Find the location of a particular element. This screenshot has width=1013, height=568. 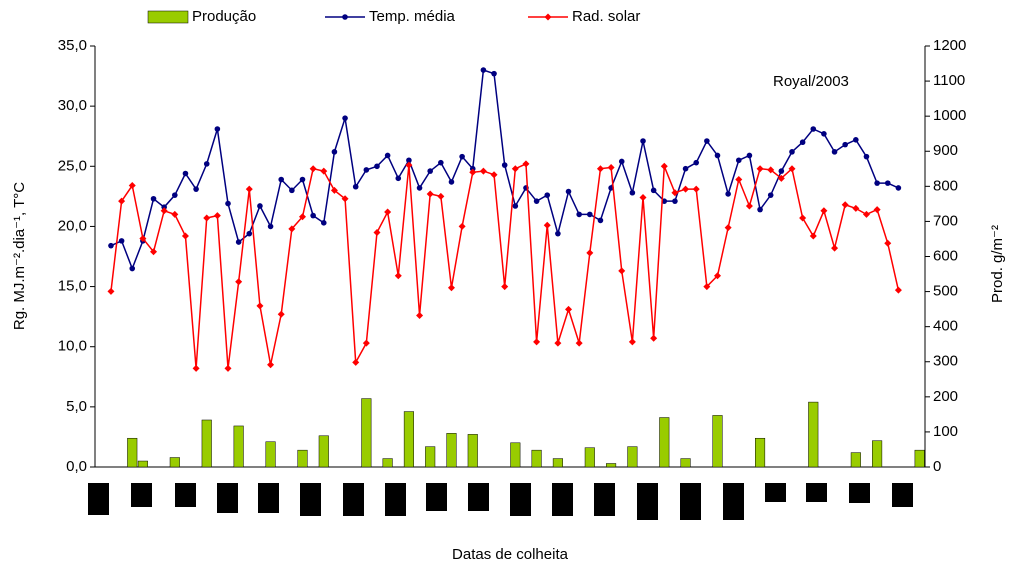

y2-tick-label: 500 is located at coordinates (945, 291).